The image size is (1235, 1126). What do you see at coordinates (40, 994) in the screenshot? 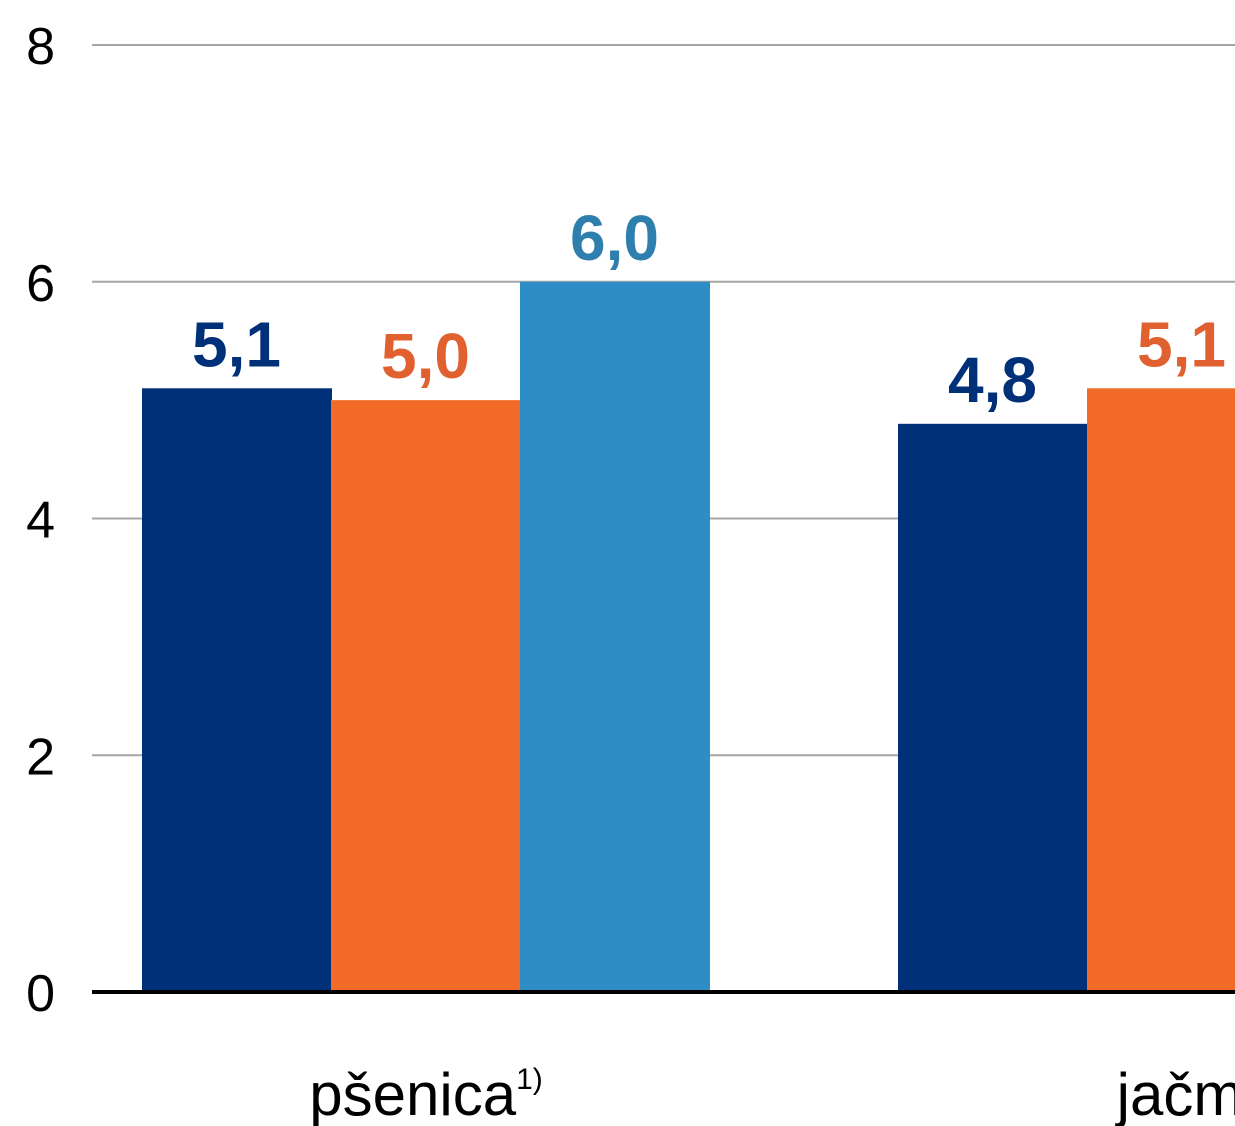
I see `y-tick-label: 0` at bounding box center [40, 994].